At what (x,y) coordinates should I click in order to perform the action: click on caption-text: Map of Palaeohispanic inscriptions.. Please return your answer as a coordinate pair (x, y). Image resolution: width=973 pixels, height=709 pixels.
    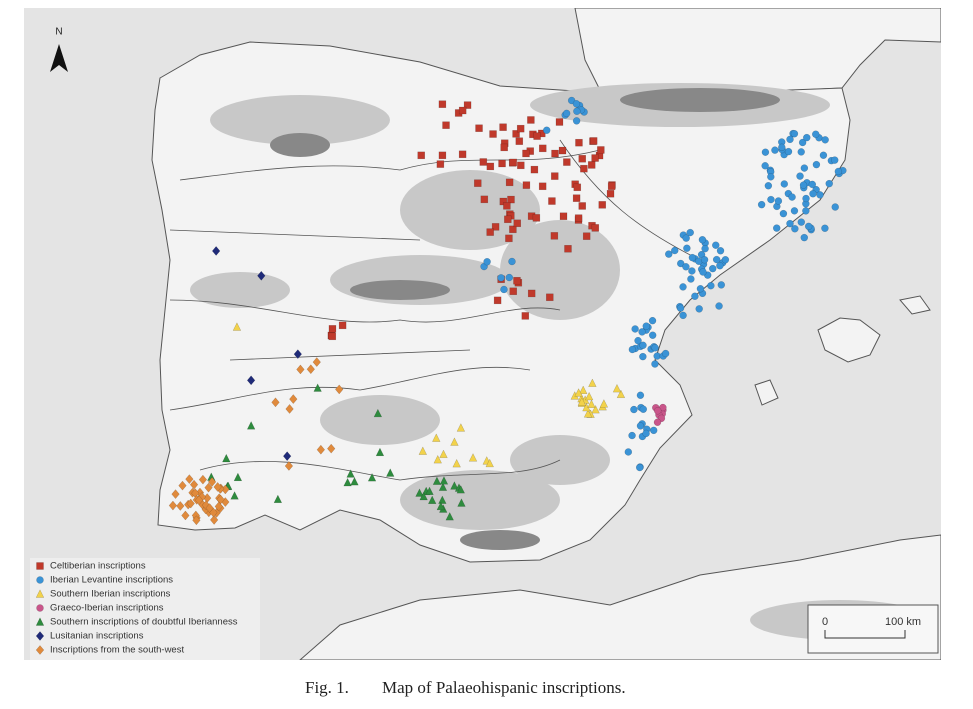
    Looking at the image, I should click on (504, 687).